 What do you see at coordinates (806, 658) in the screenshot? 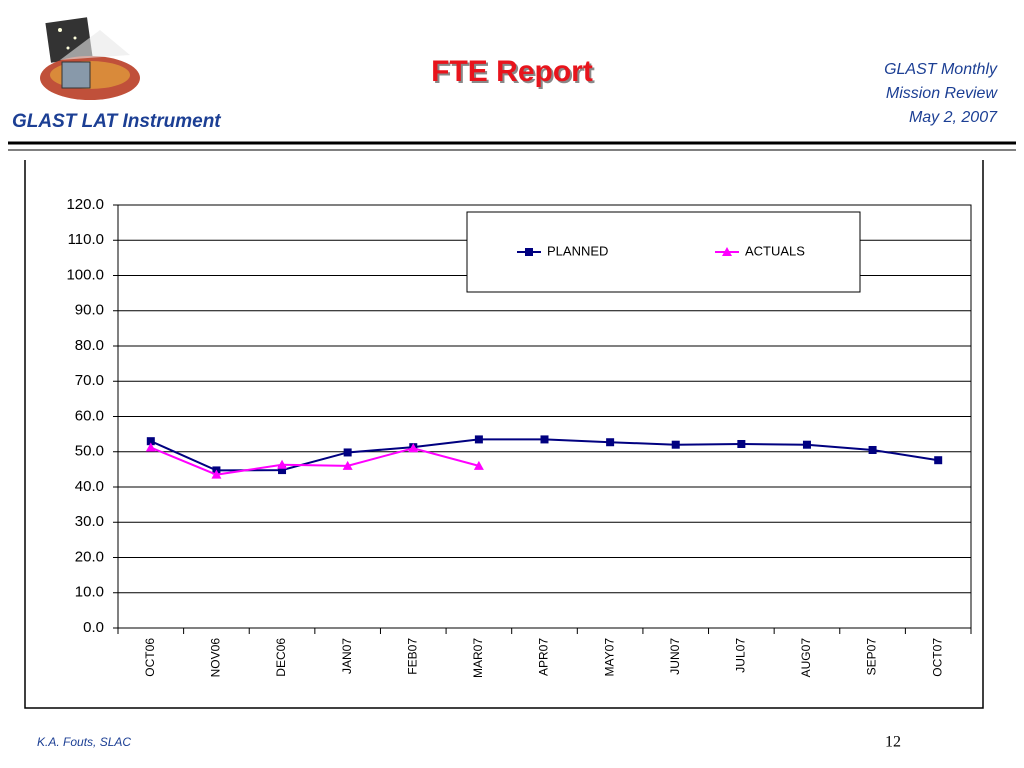
I see `x-tick-label: AUG07` at bounding box center [806, 658].